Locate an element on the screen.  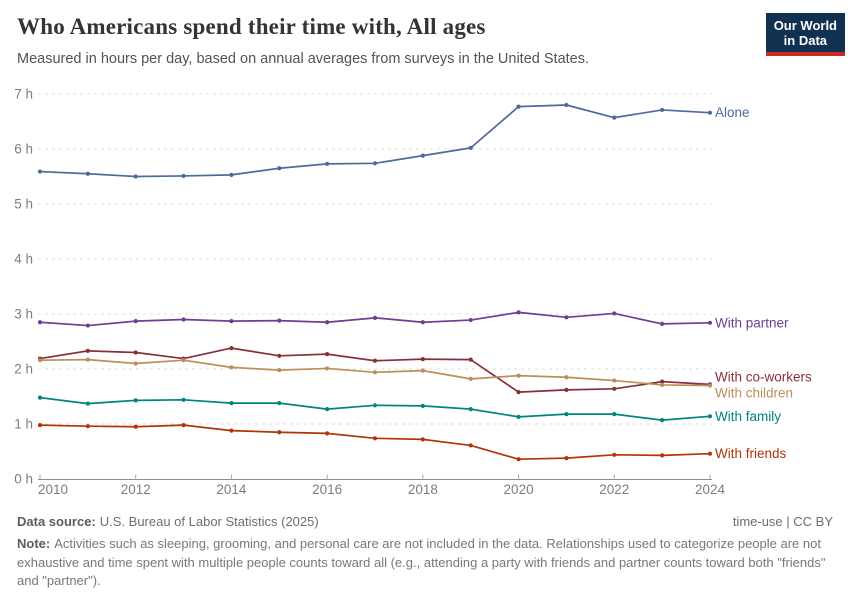
series-with-family is located at coordinates (375, 409).